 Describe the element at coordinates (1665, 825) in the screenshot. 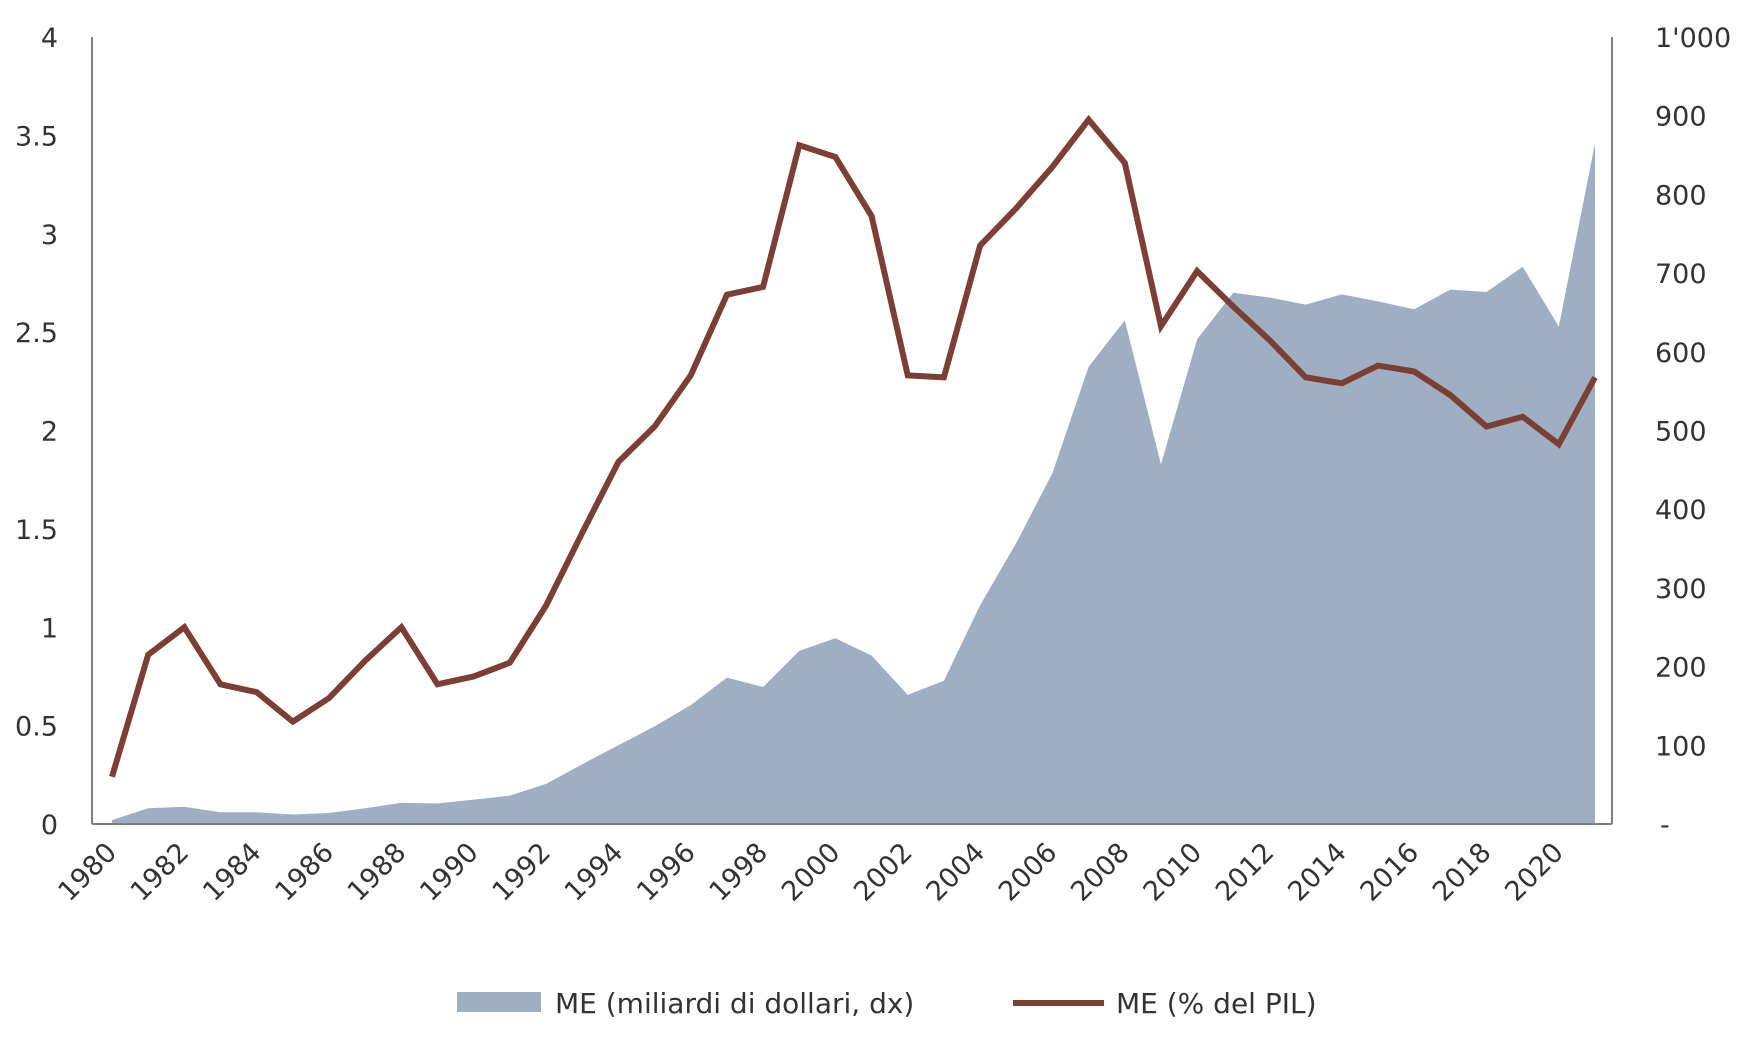

I see `right-axis-tick-label: -` at that location.